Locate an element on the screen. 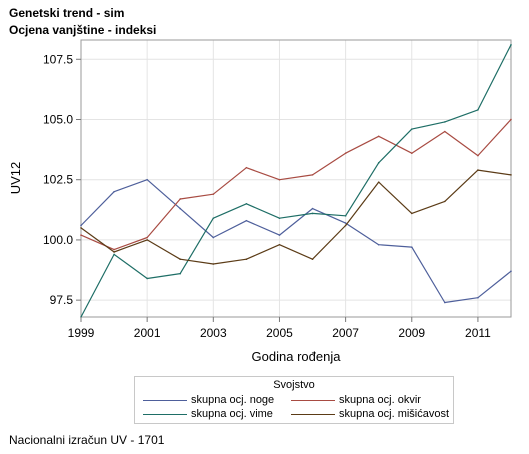 This screenshot has height=454, width=529. legend-label-okvir: skupna ocj. okvir is located at coordinates (380, 400).